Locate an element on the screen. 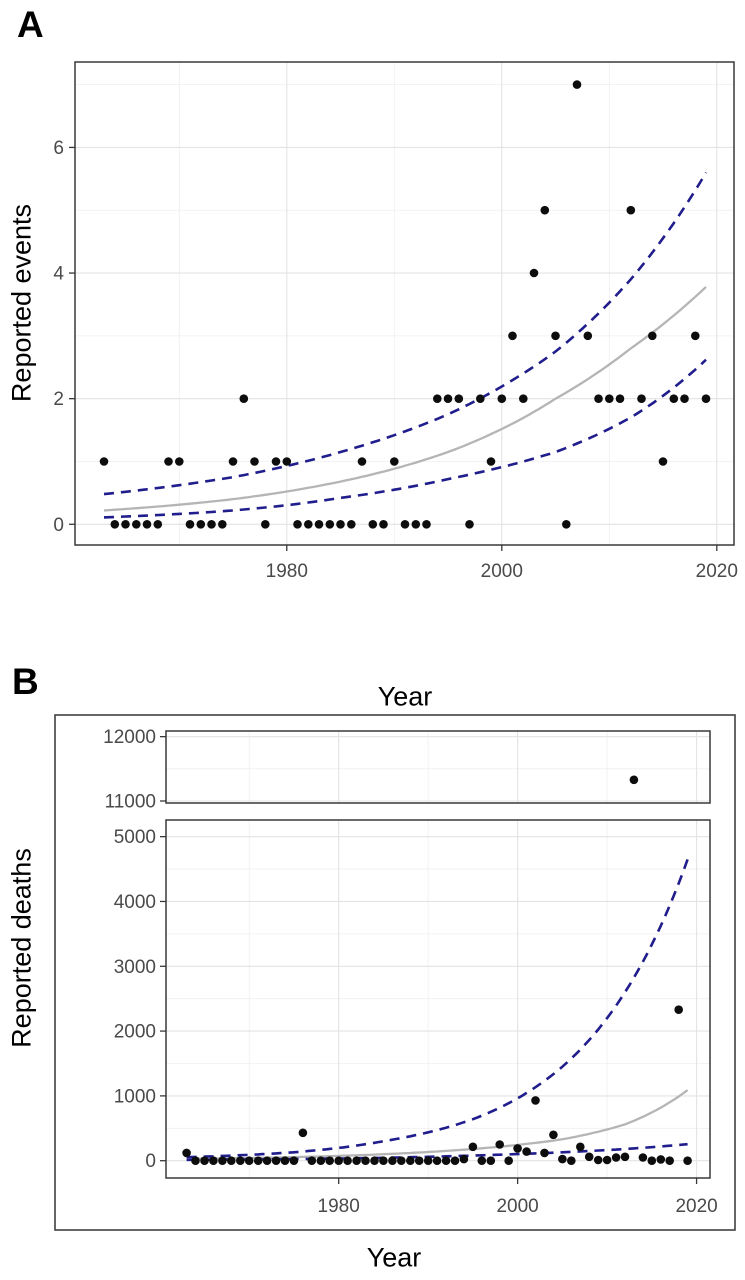 This screenshot has width=745, height=1280. subpanel-background is located at coordinates (438, 767).